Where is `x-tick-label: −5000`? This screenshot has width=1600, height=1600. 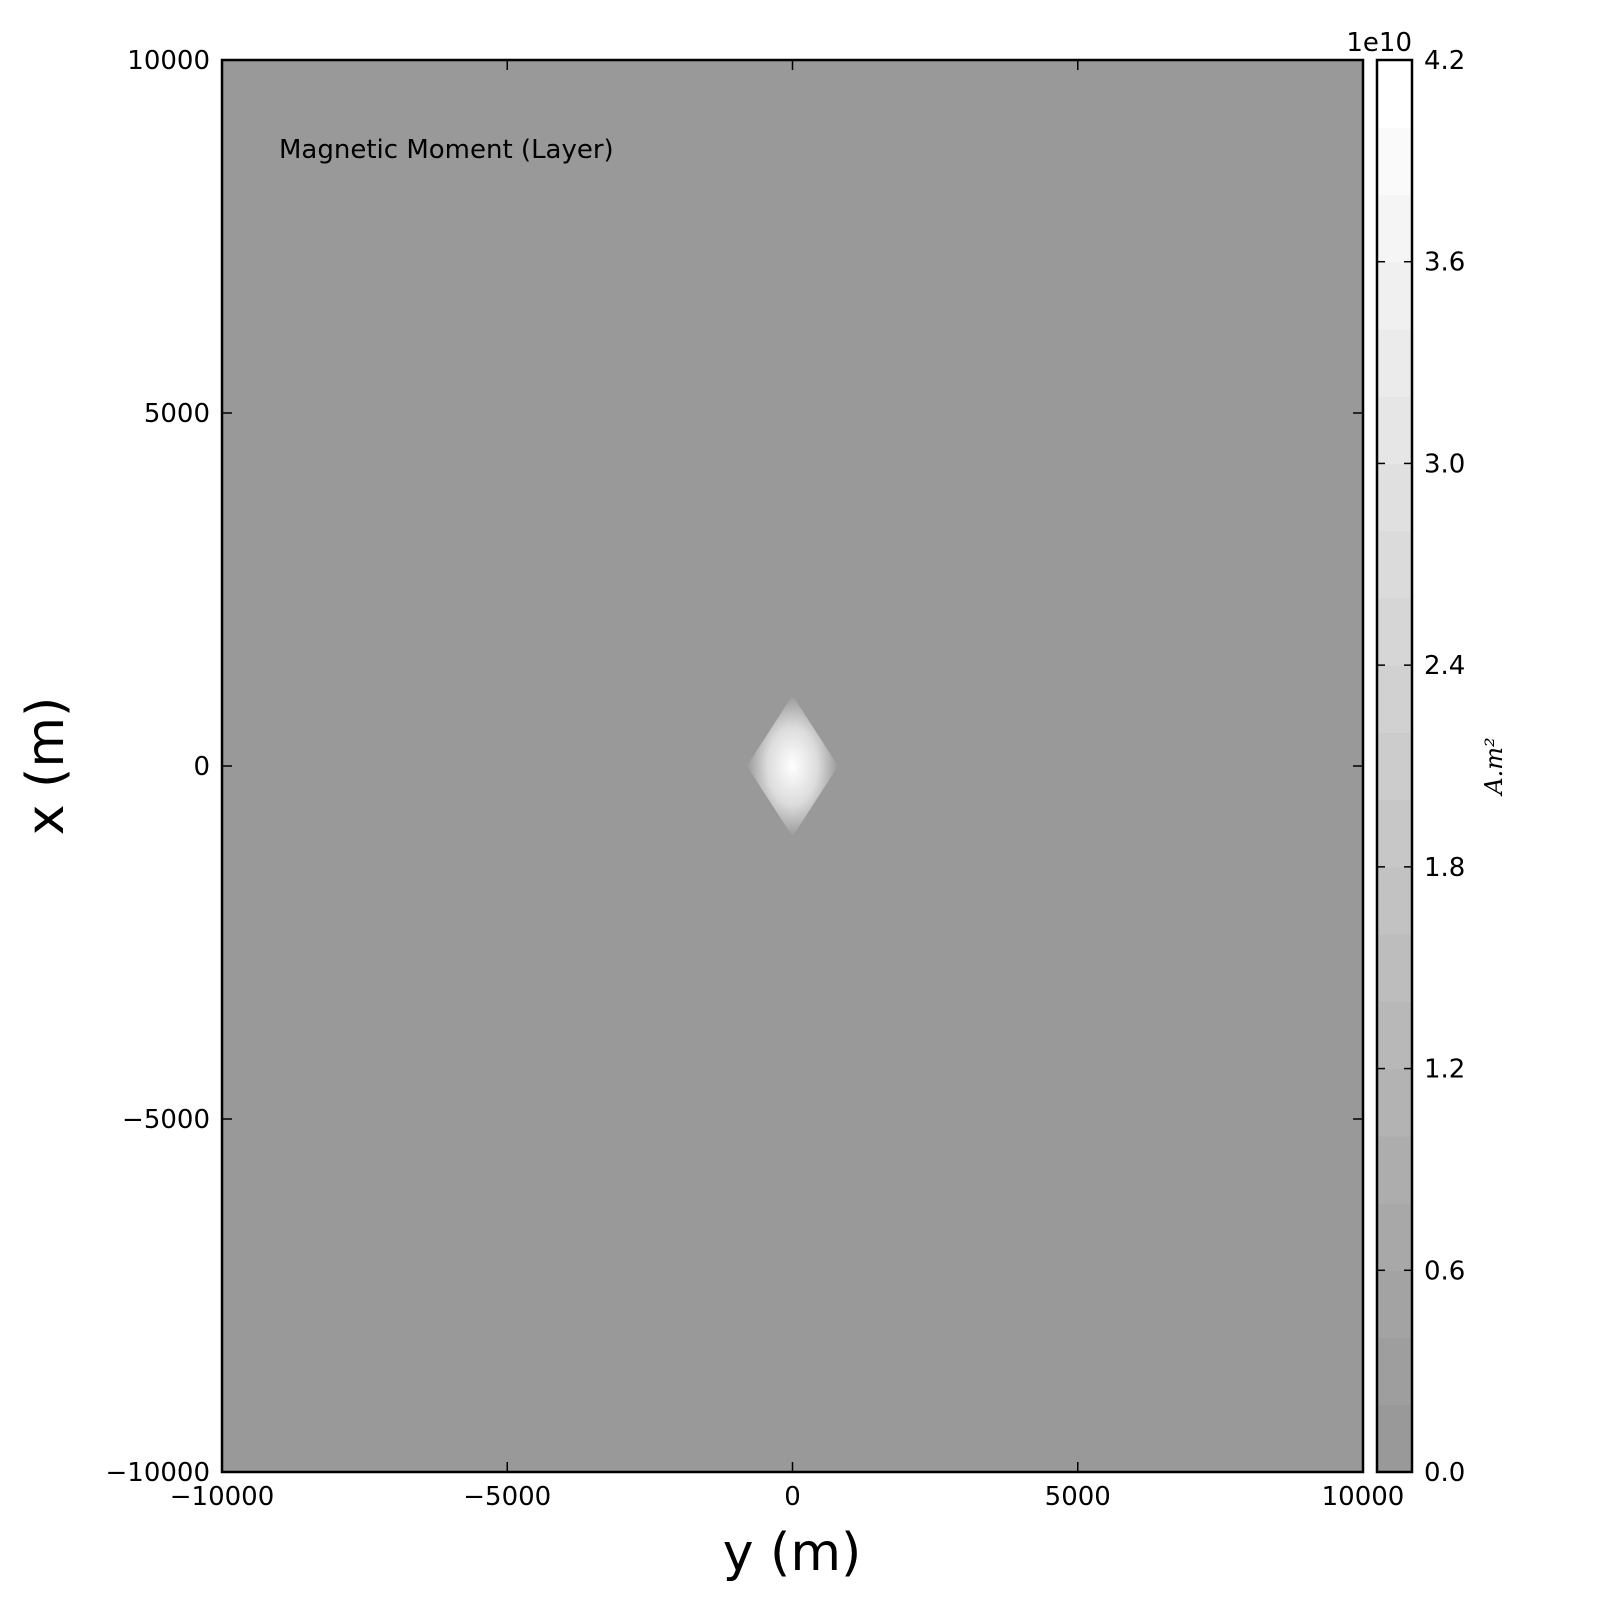
x-tick-label: −5000 is located at coordinates (507, 1497).